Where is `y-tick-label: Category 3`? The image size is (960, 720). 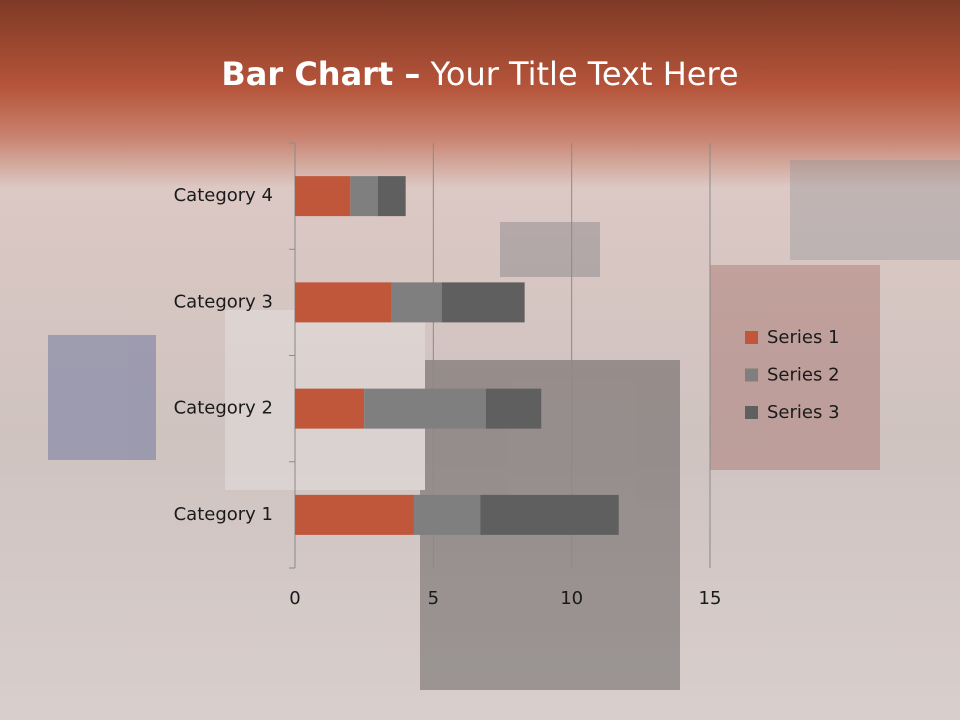
y-tick-label: Category 3 is located at coordinates (223, 301).